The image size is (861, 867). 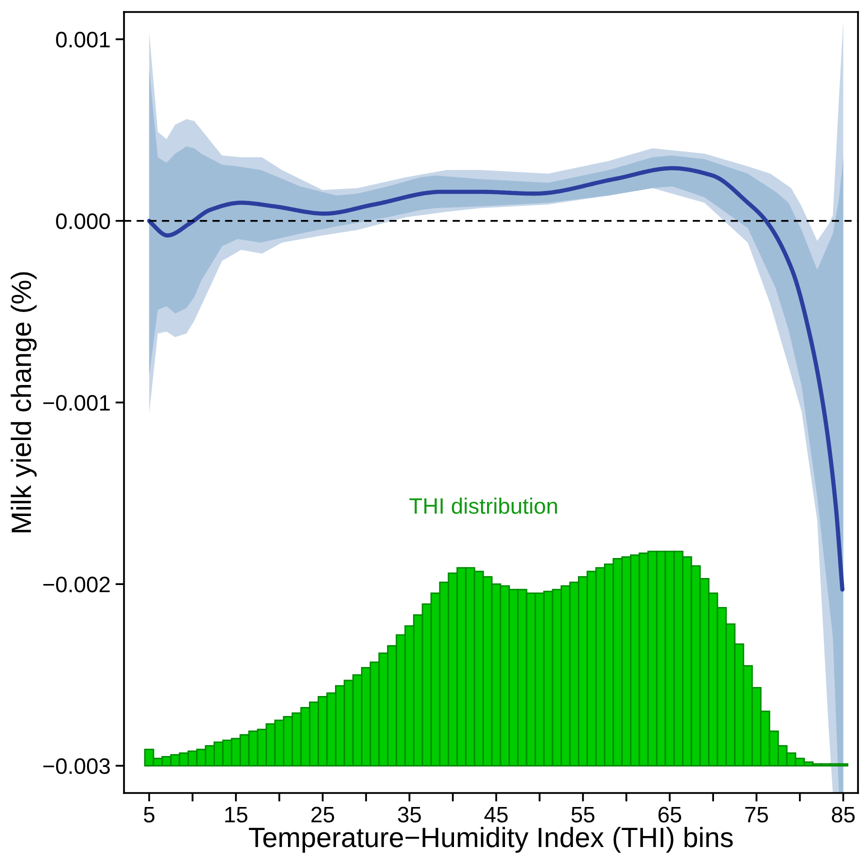 What do you see at coordinates (490, 839) in the screenshot?
I see `x-axis-title: Temperature−Humidity Index (THI) bins` at bounding box center [490, 839].